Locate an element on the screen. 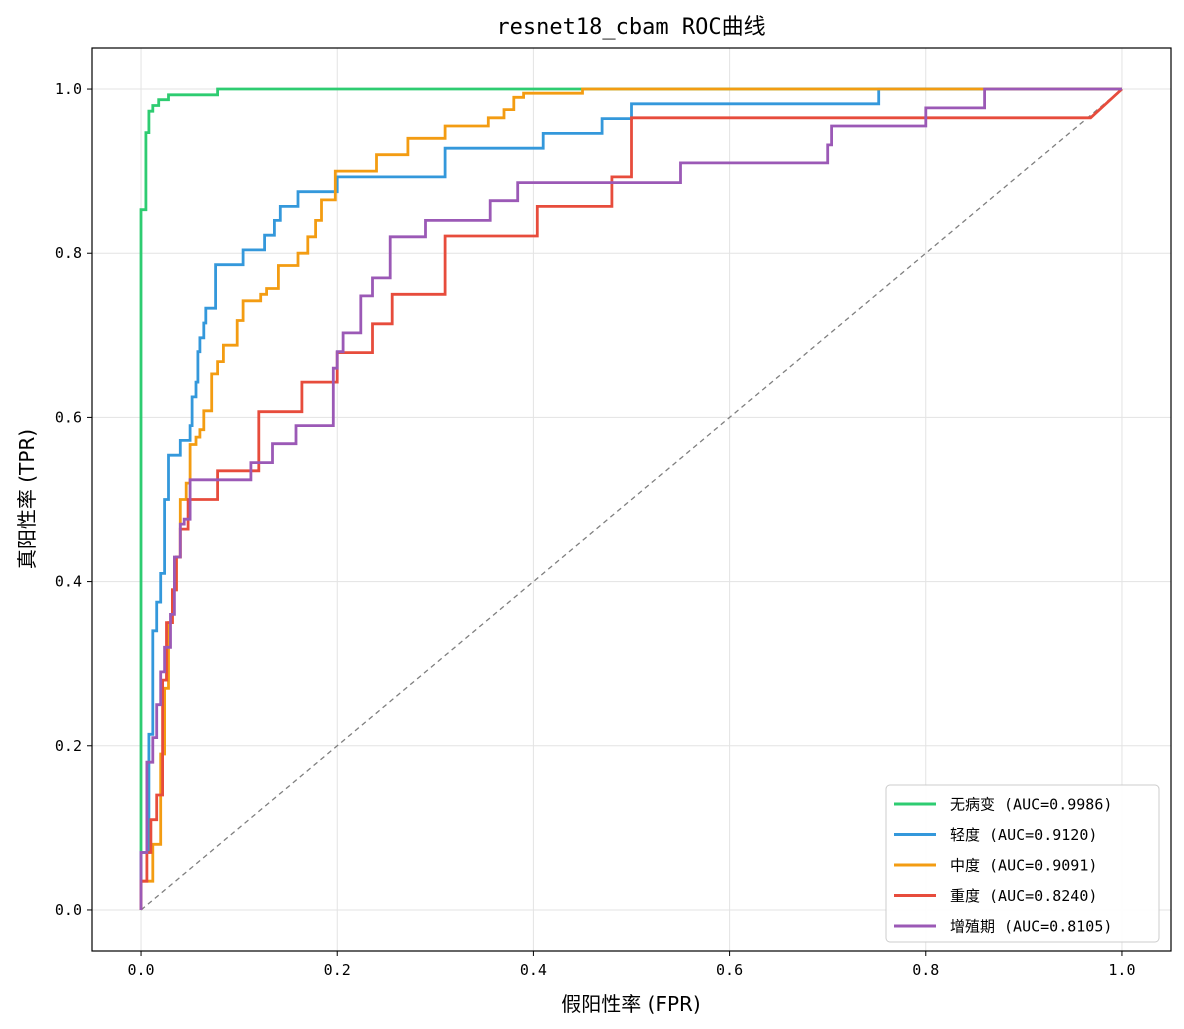  legend-label-1: 轻度 (AUC=0.9120) is located at coordinates (1023, 835).